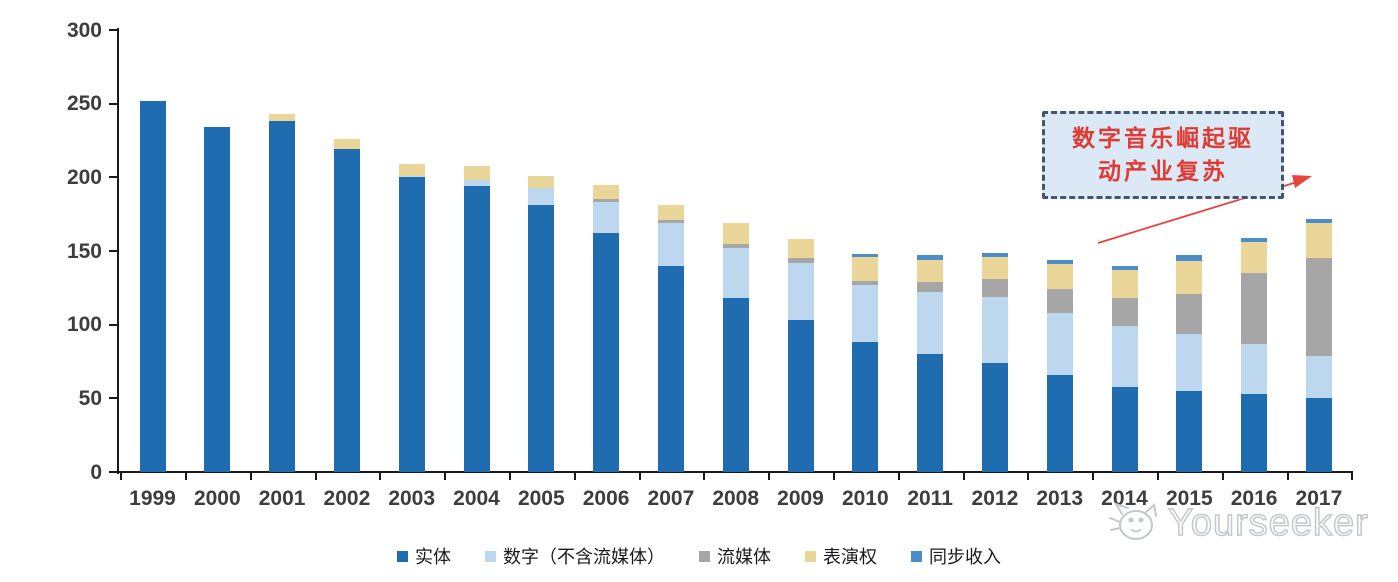  I want to click on legend-item: 表演权, so click(841, 556).